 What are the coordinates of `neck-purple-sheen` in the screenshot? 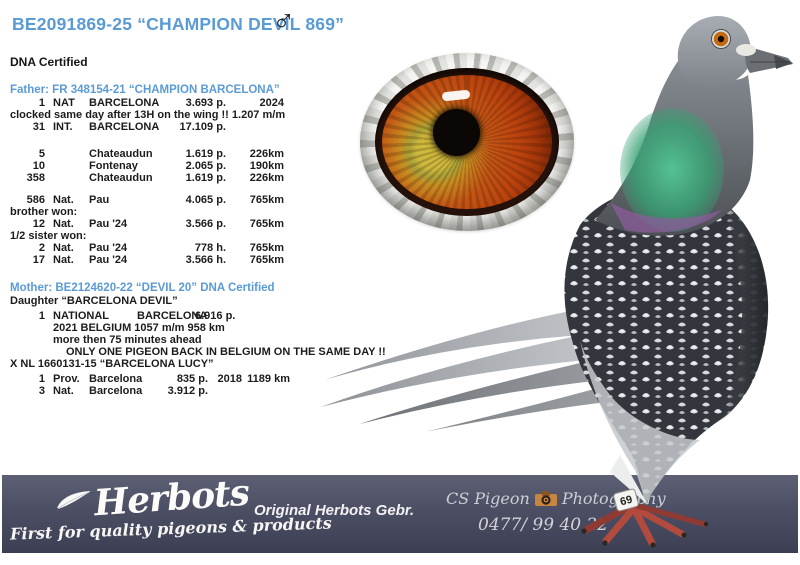 It's located at (666, 217).